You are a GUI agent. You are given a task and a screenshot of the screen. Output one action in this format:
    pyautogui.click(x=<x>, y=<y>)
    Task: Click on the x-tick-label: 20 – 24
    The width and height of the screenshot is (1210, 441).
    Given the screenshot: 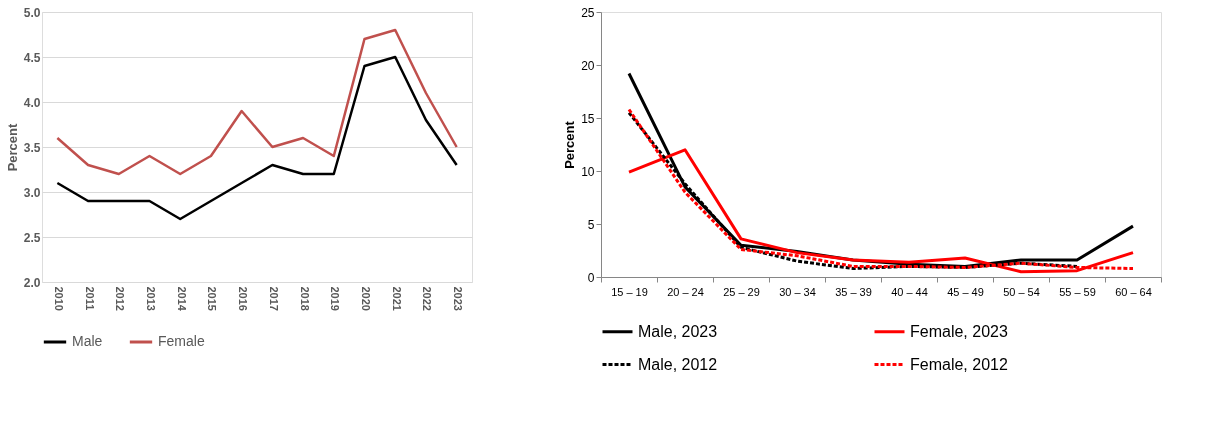 What is the action you would take?
    pyautogui.click(x=685, y=291)
    